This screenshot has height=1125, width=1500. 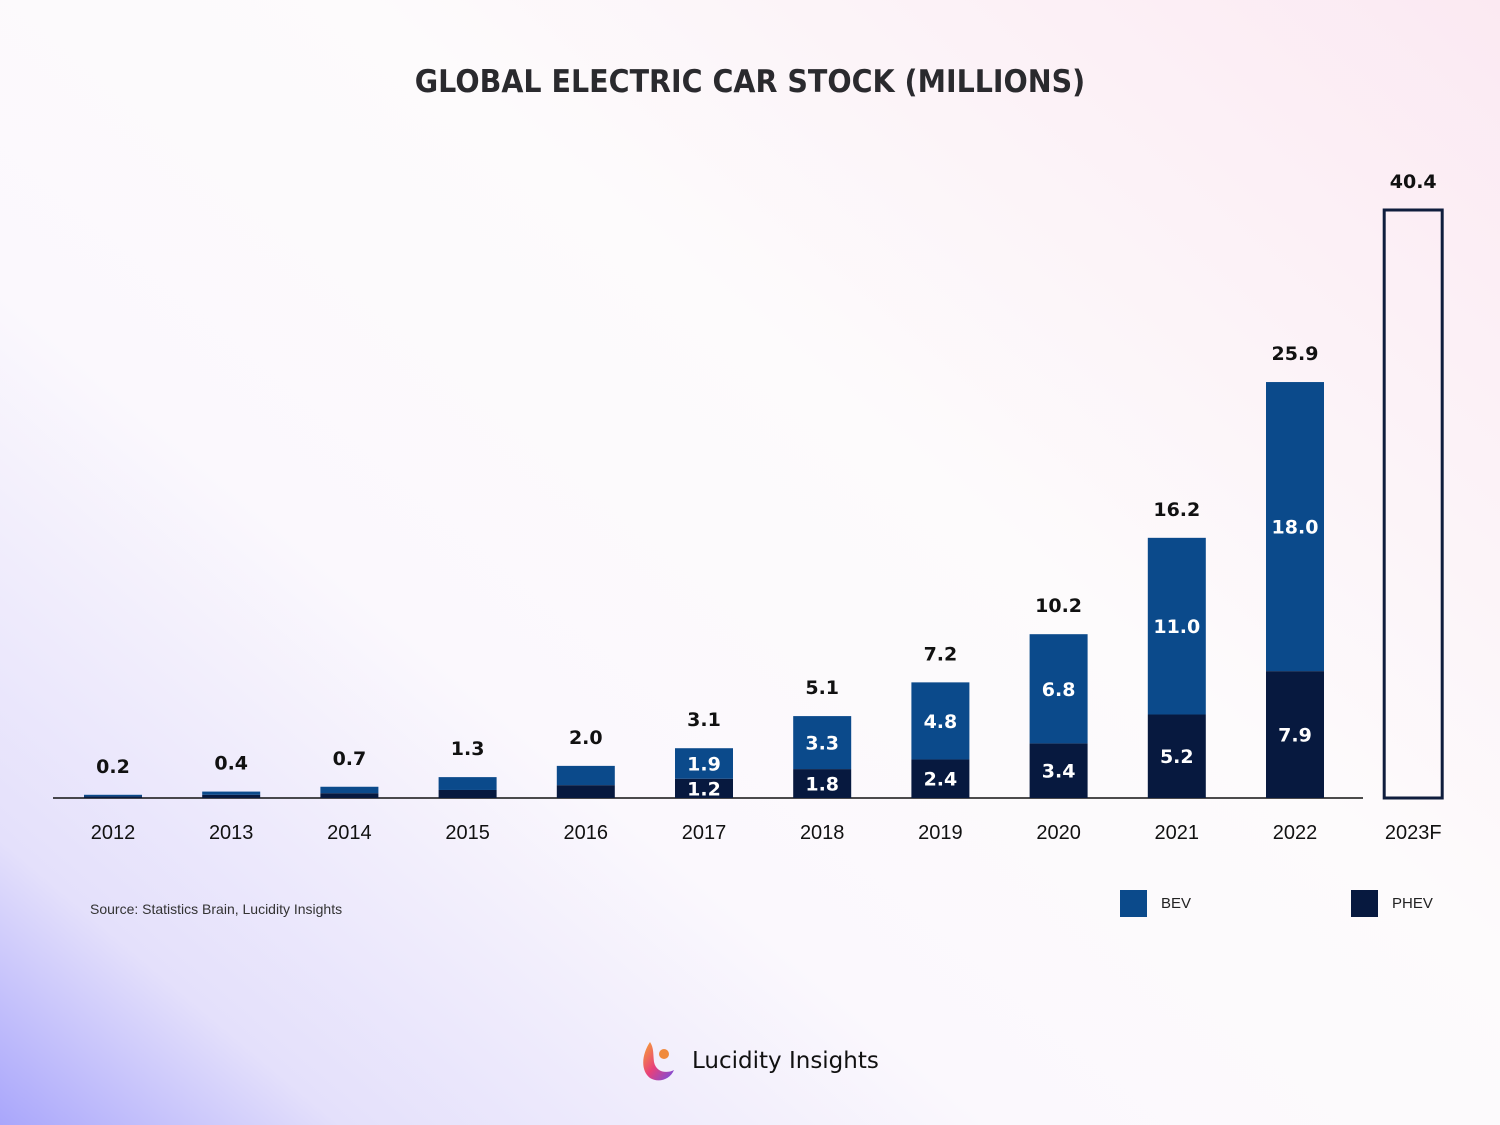 I want to click on x-tick-label: 2015, so click(x=467, y=833).